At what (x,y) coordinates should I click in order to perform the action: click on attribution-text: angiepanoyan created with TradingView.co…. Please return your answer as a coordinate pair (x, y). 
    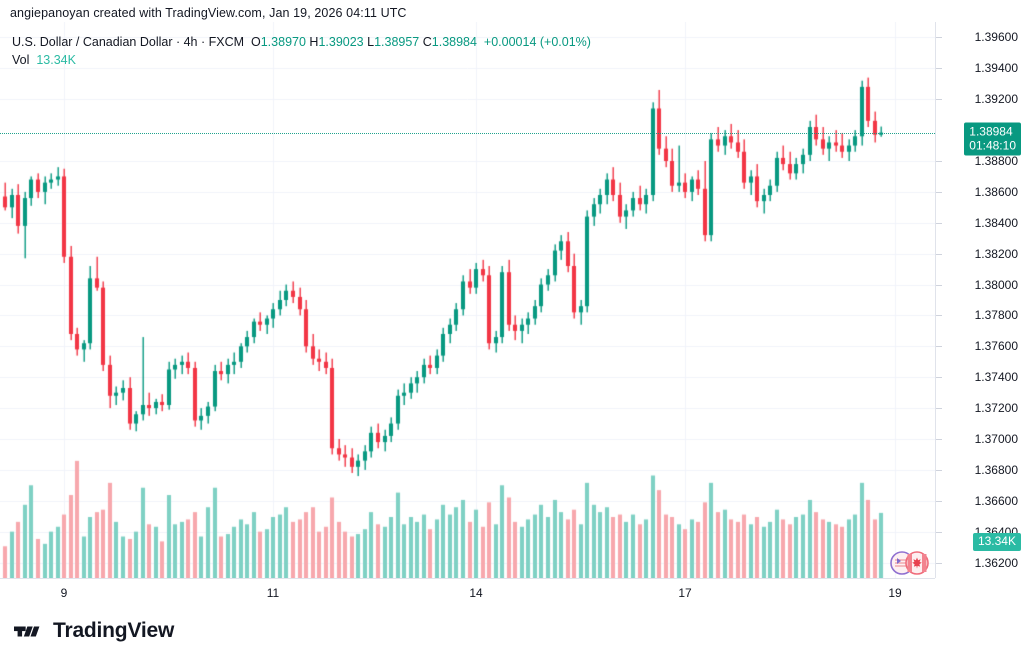
    Looking at the image, I should click on (208, 13).